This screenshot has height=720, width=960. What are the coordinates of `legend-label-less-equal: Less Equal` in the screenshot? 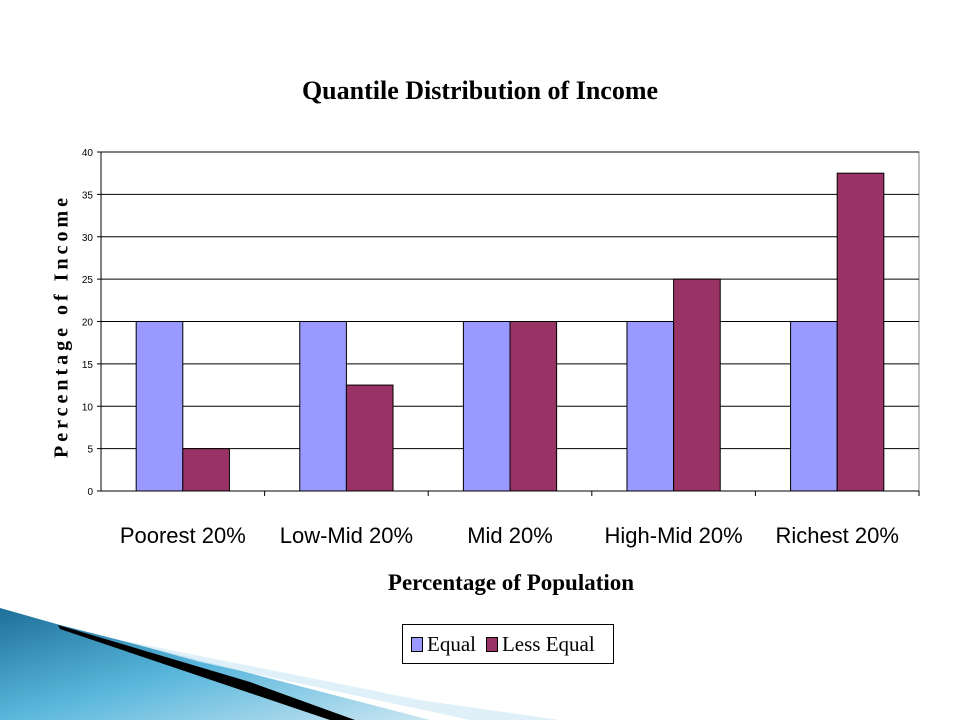 It's located at (548, 643).